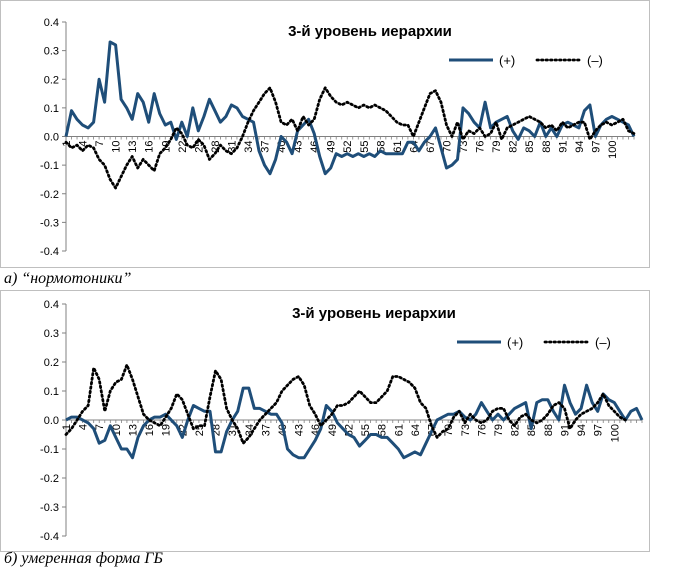 The width and height of the screenshot is (674, 576). Describe the element at coordinates (167, 430) in the screenshot. I see `x-tick-label: 19` at that location.